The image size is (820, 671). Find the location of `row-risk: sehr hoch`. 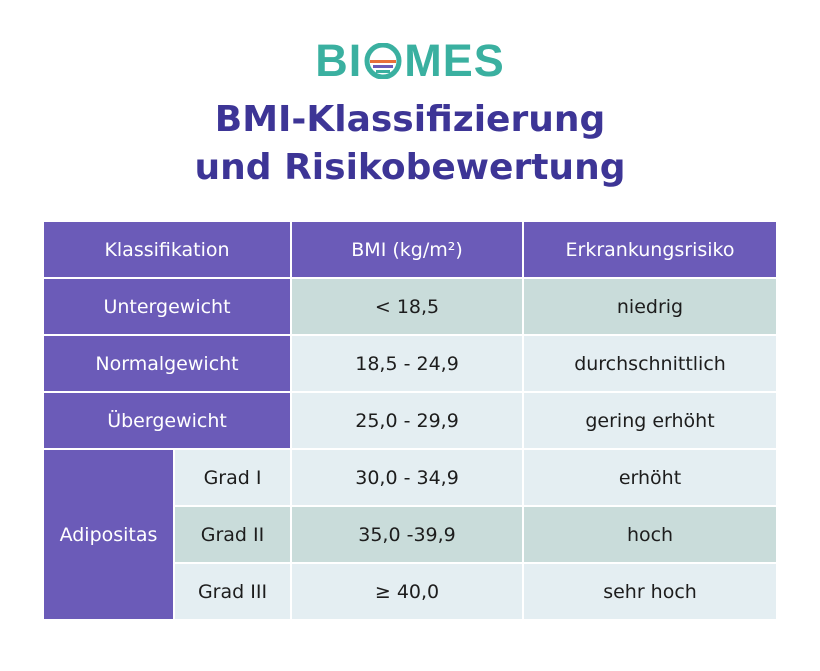

row-risk: sehr hoch is located at coordinates (651, 592).